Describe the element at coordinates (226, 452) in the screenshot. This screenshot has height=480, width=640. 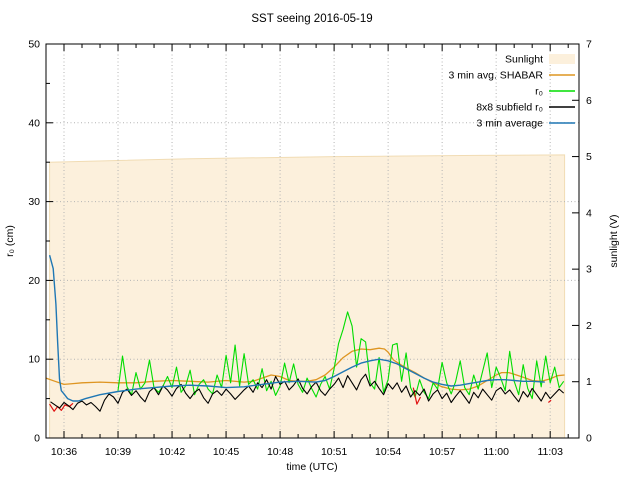
I see `x-tick-label-10:45: 10:45` at that location.